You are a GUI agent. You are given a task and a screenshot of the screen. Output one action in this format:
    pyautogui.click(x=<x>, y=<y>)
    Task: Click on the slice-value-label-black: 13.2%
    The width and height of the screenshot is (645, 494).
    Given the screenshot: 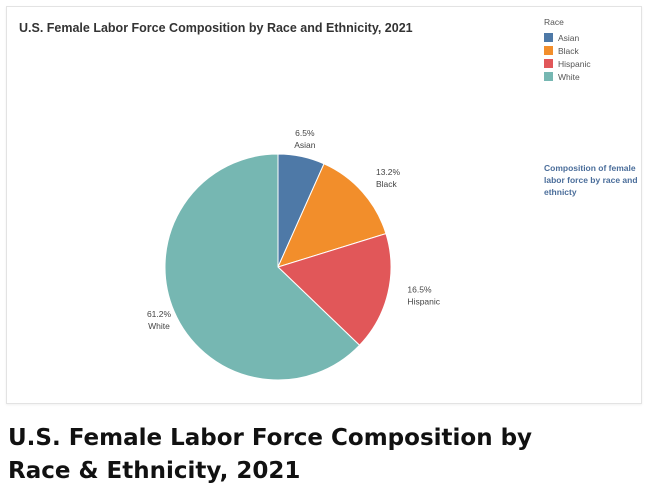 What is the action you would take?
    pyautogui.click(x=388, y=172)
    